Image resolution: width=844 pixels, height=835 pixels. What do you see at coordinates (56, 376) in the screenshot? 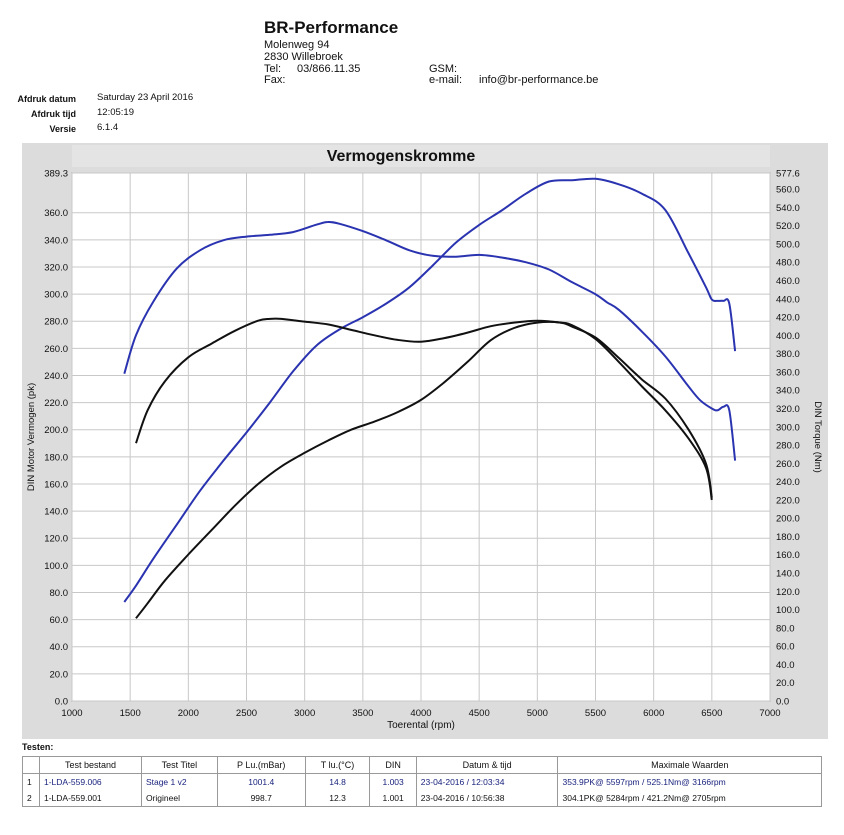
I see `y-tick-label: 240.0` at bounding box center [56, 376].